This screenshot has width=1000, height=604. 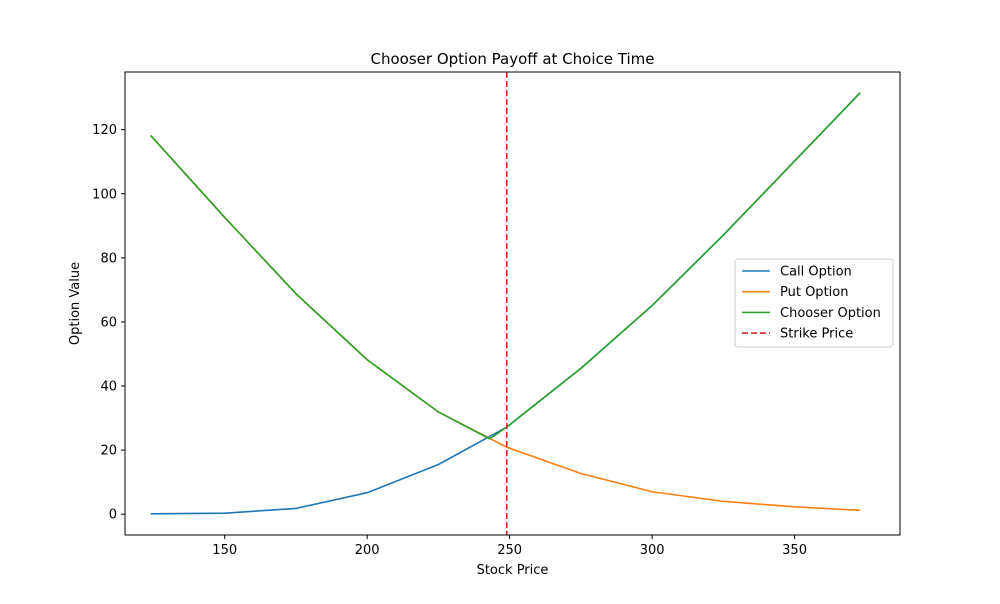 What do you see at coordinates (75, 303) in the screenshot?
I see `y-axis-label: Option Value` at bounding box center [75, 303].